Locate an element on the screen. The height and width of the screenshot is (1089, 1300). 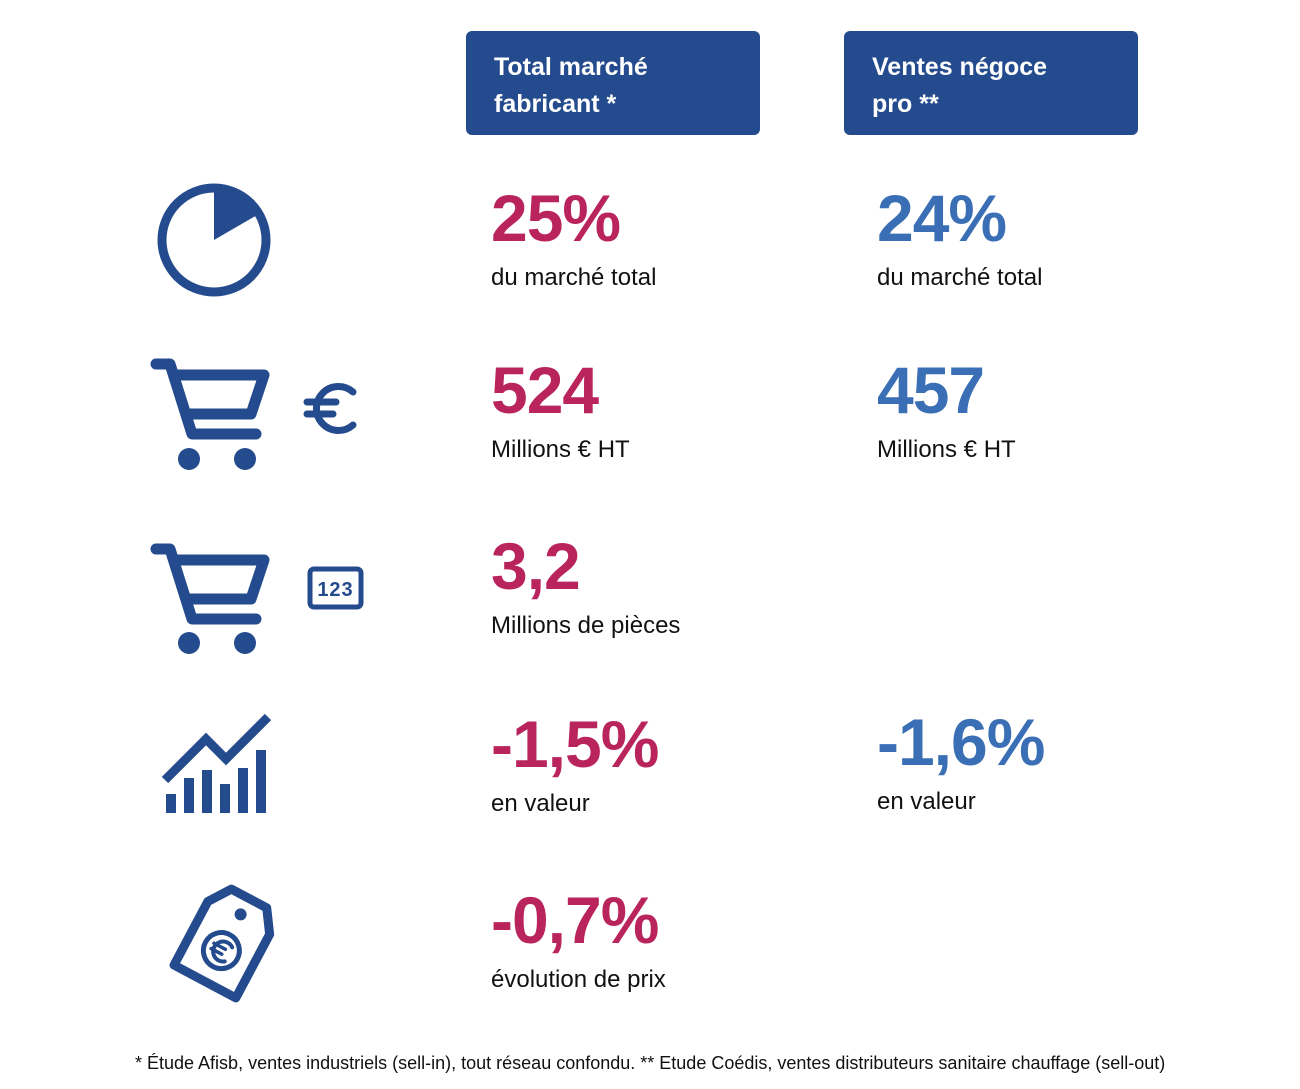
header-ventes-negoce-pro: Ventes négoce pro ** is located at coordinates (991, 83).